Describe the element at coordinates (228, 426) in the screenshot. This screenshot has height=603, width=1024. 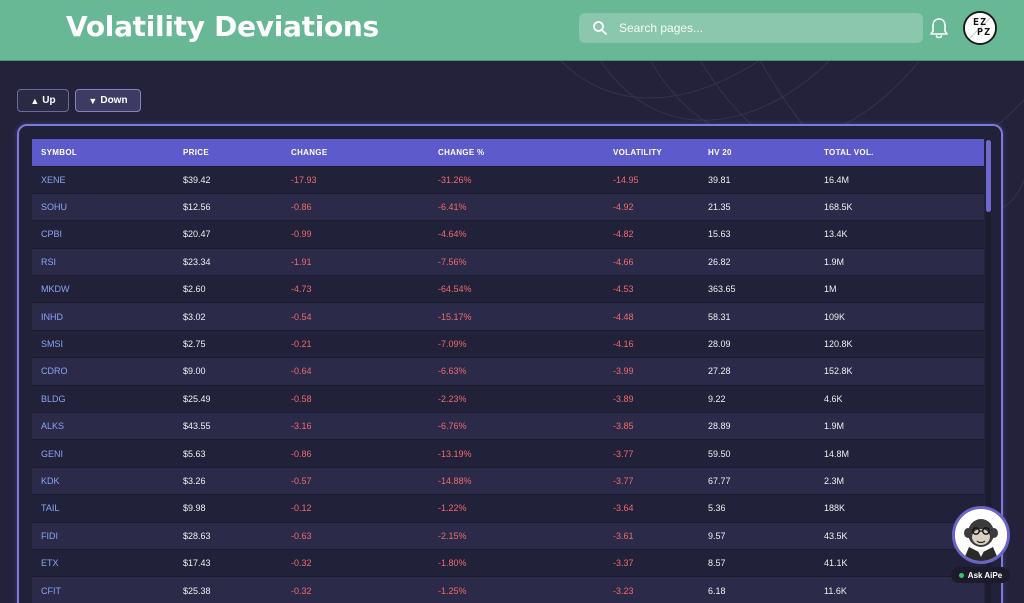
I see `cell-price: $43.55` at that location.